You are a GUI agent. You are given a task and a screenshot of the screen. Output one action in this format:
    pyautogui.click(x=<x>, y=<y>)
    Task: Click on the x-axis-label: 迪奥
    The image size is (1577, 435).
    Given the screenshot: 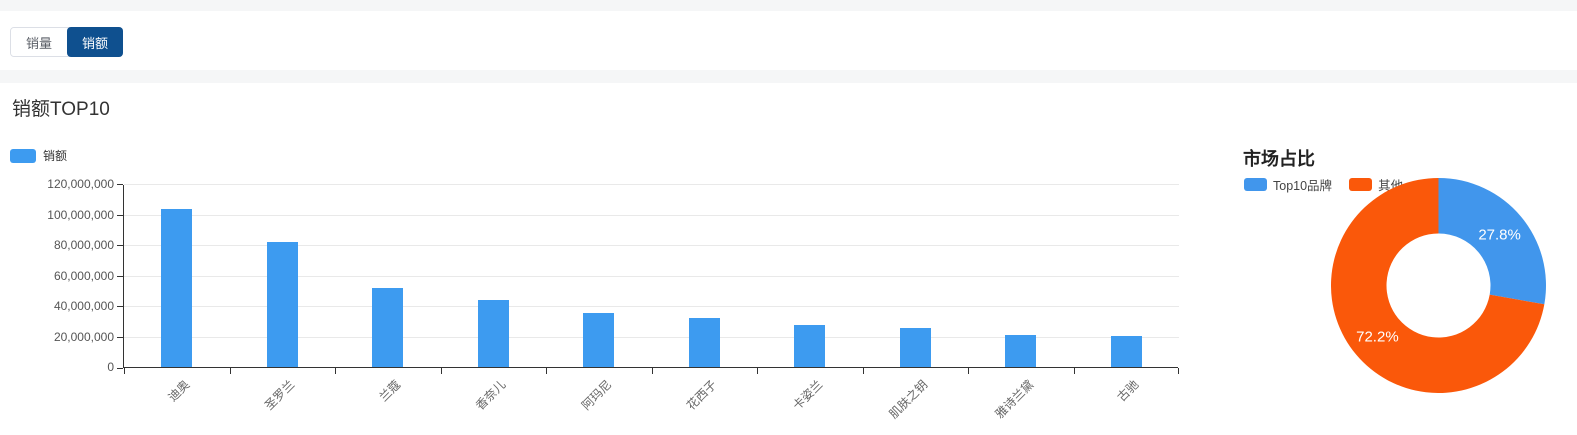 What is the action you would take?
    pyautogui.click(x=179, y=391)
    